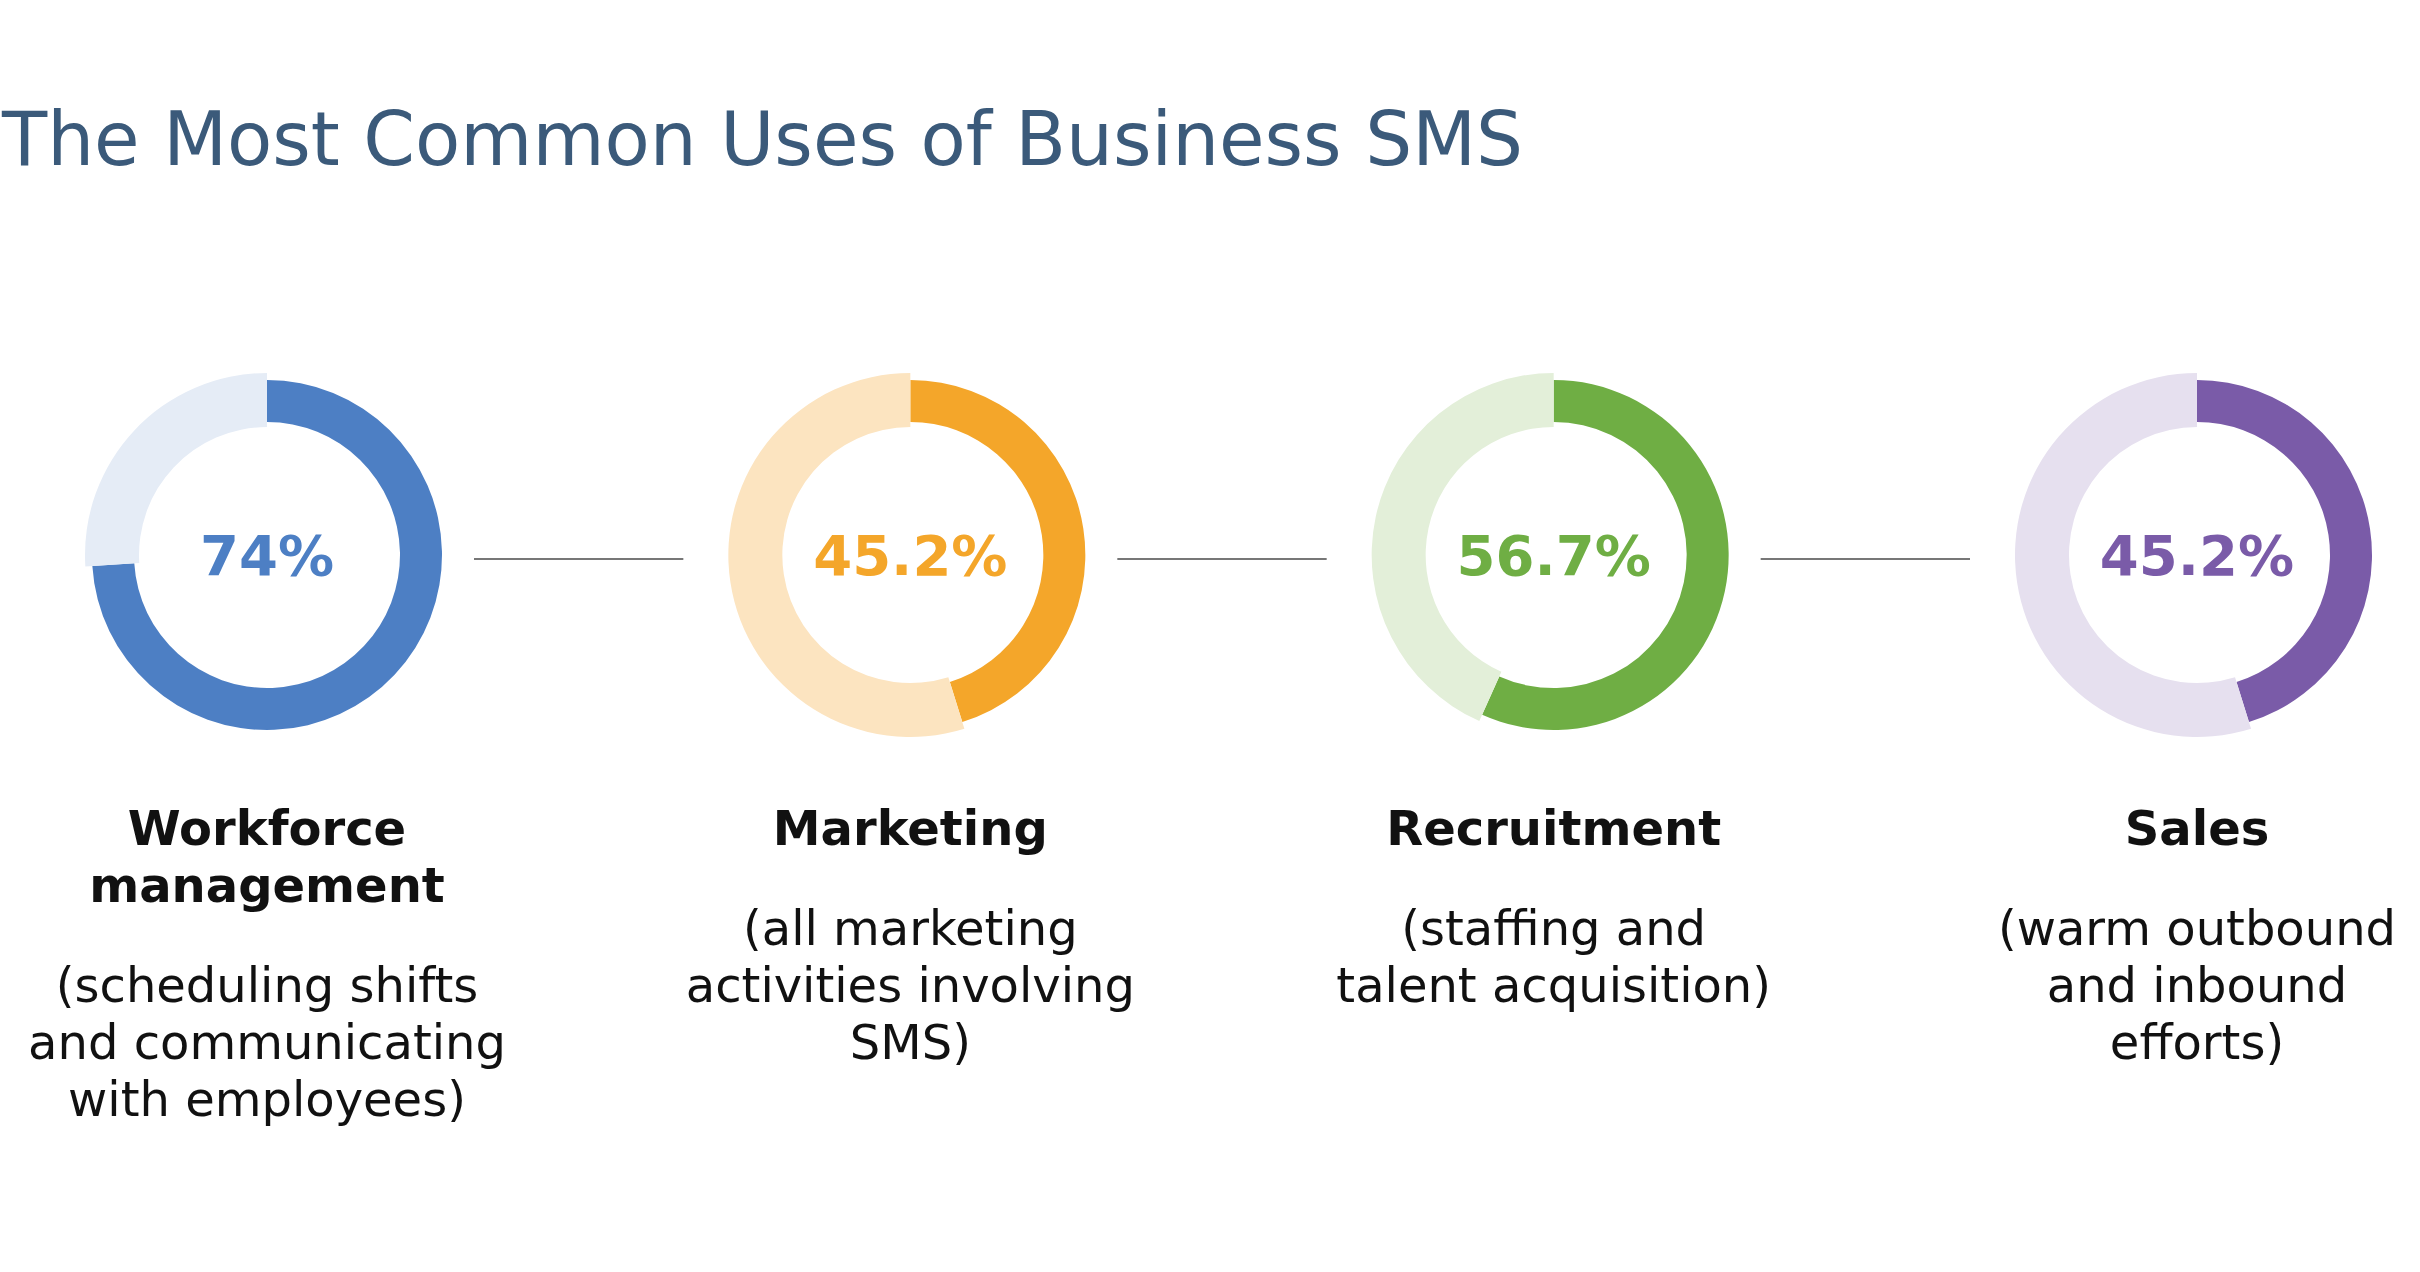  What do you see at coordinates (1553, 956) in the screenshot?
I see `text: (staffing and talent acquisition)` at bounding box center [1553, 956].